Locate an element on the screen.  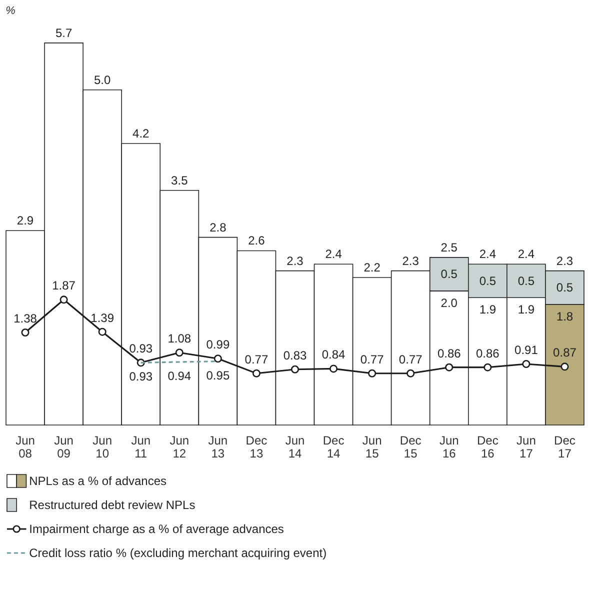
x-tick-label: Jun 10 is located at coordinates (102, 447).